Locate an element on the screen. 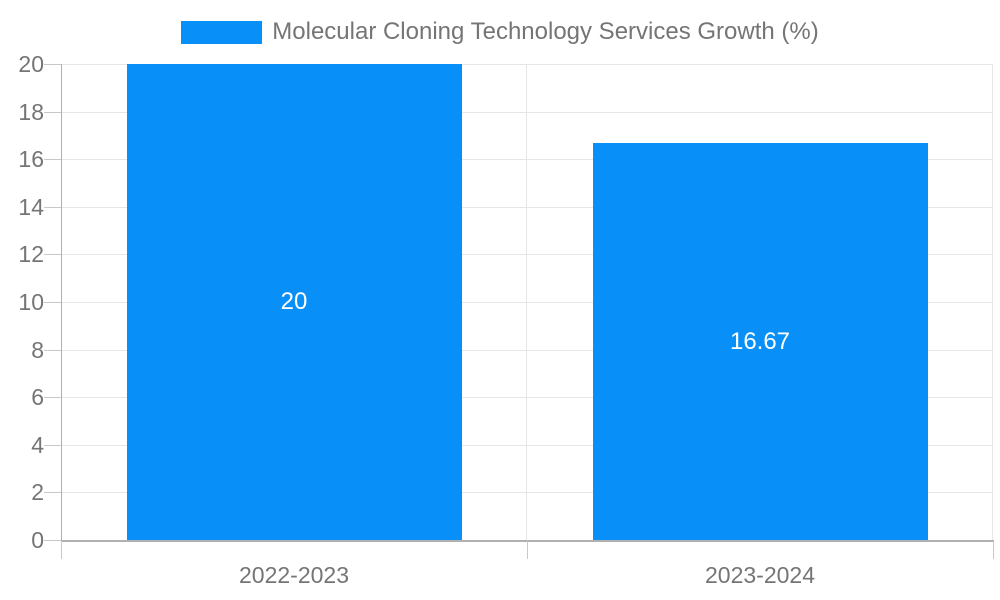 This screenshot has height=600, width=1000. x-axis-tick-label: 2023-2024 is located at coordinates (760, 575).